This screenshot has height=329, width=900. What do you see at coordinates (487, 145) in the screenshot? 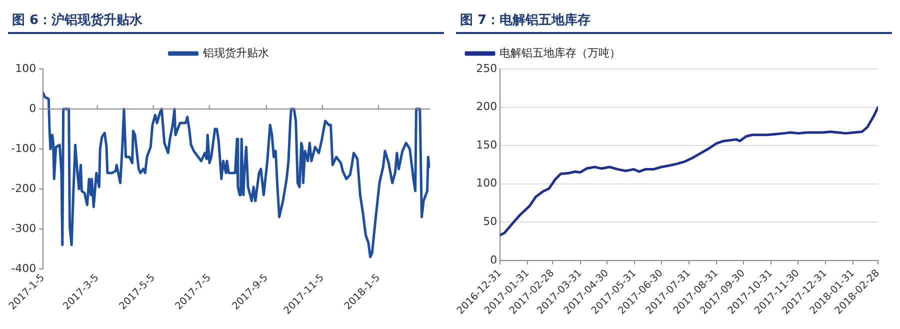
I see `y-tick-label: 150` at bounding box center [487, 145].